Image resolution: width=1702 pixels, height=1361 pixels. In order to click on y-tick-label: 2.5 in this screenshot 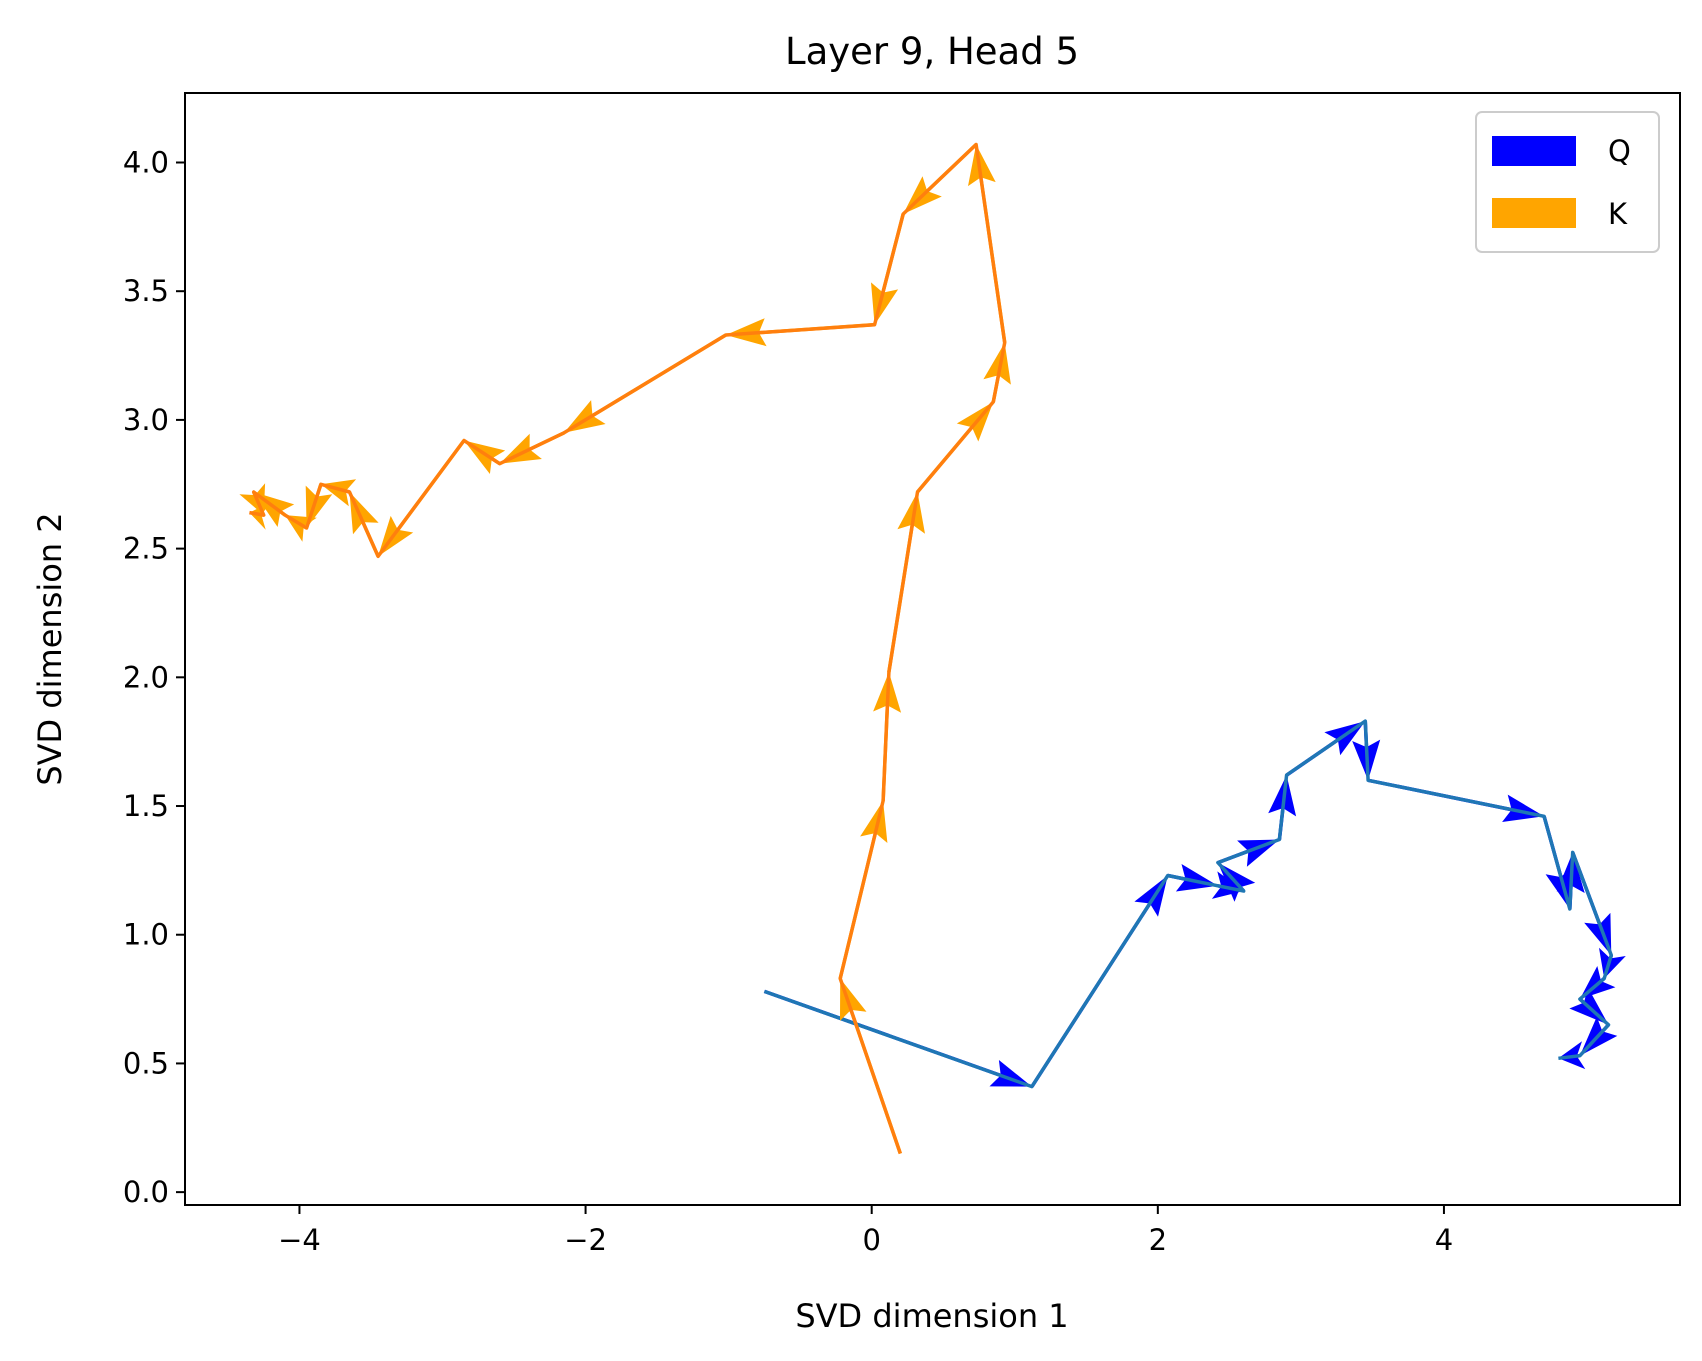, I will do `click(146, 549)`.